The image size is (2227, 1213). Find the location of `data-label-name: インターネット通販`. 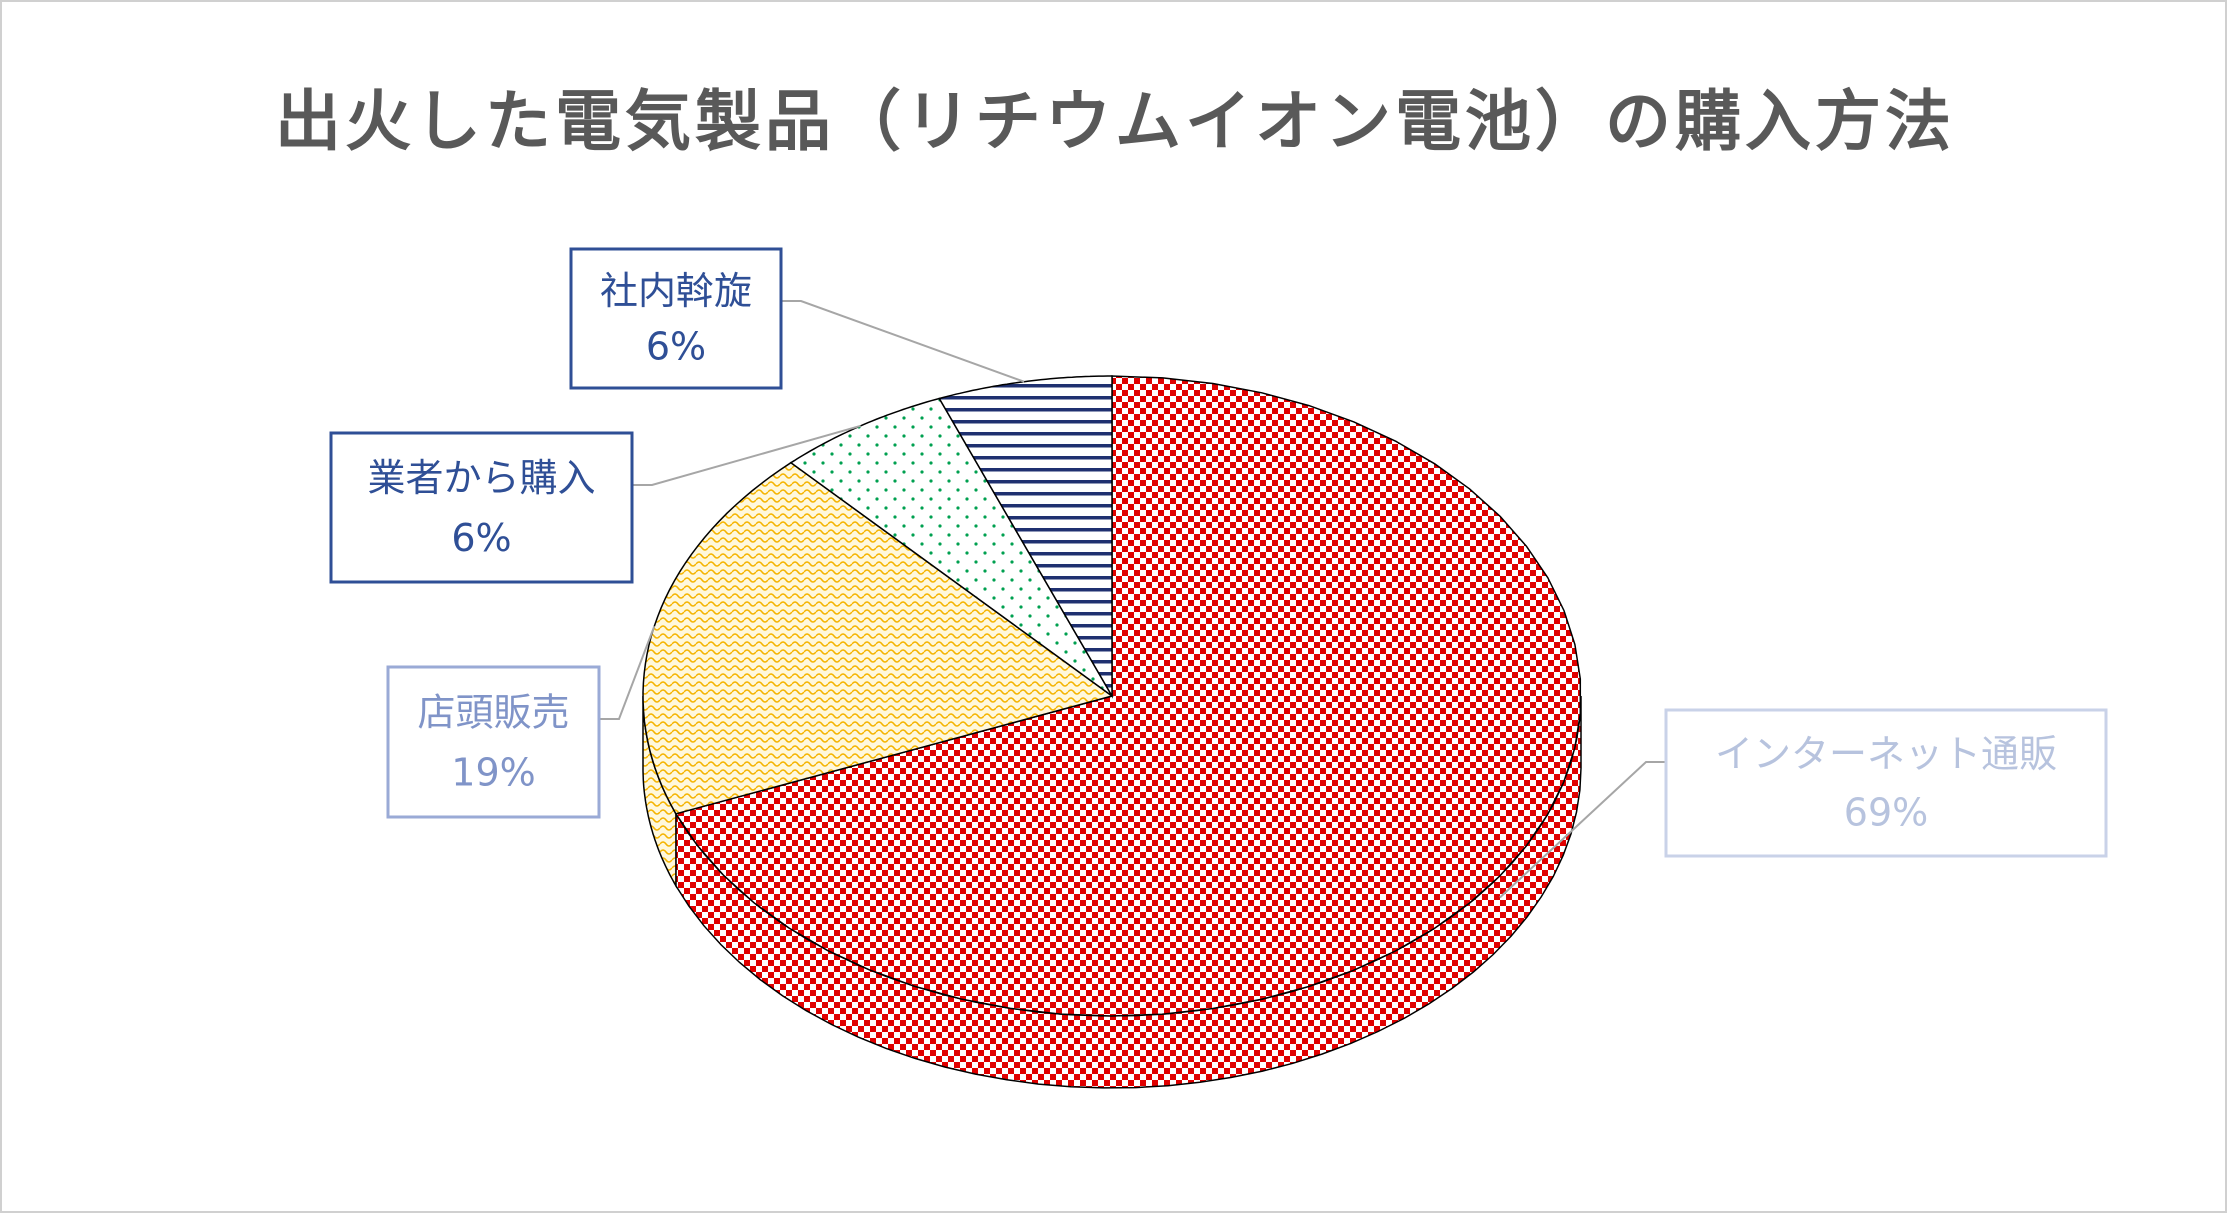

data-label-name: インターネット通販 is located at coordinates (1886, 754).